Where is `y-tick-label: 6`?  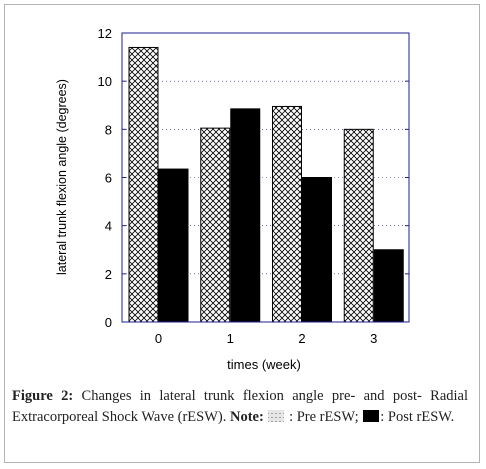
y-tick-label: 6 is located at coordinates (108, 178).